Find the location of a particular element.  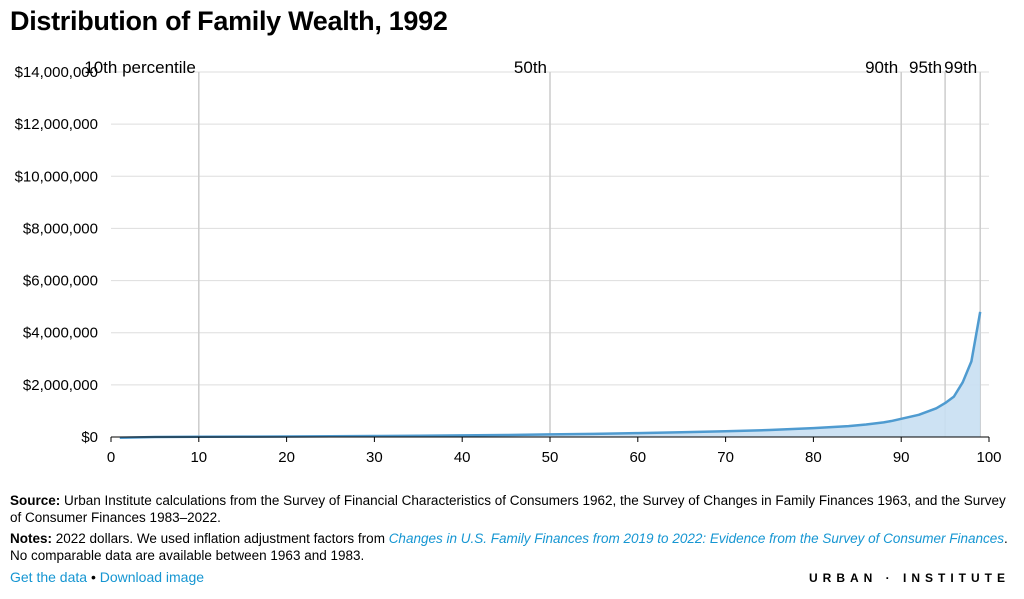

y-tick-label: $2,000,000 is located at coordinates (60, 385).